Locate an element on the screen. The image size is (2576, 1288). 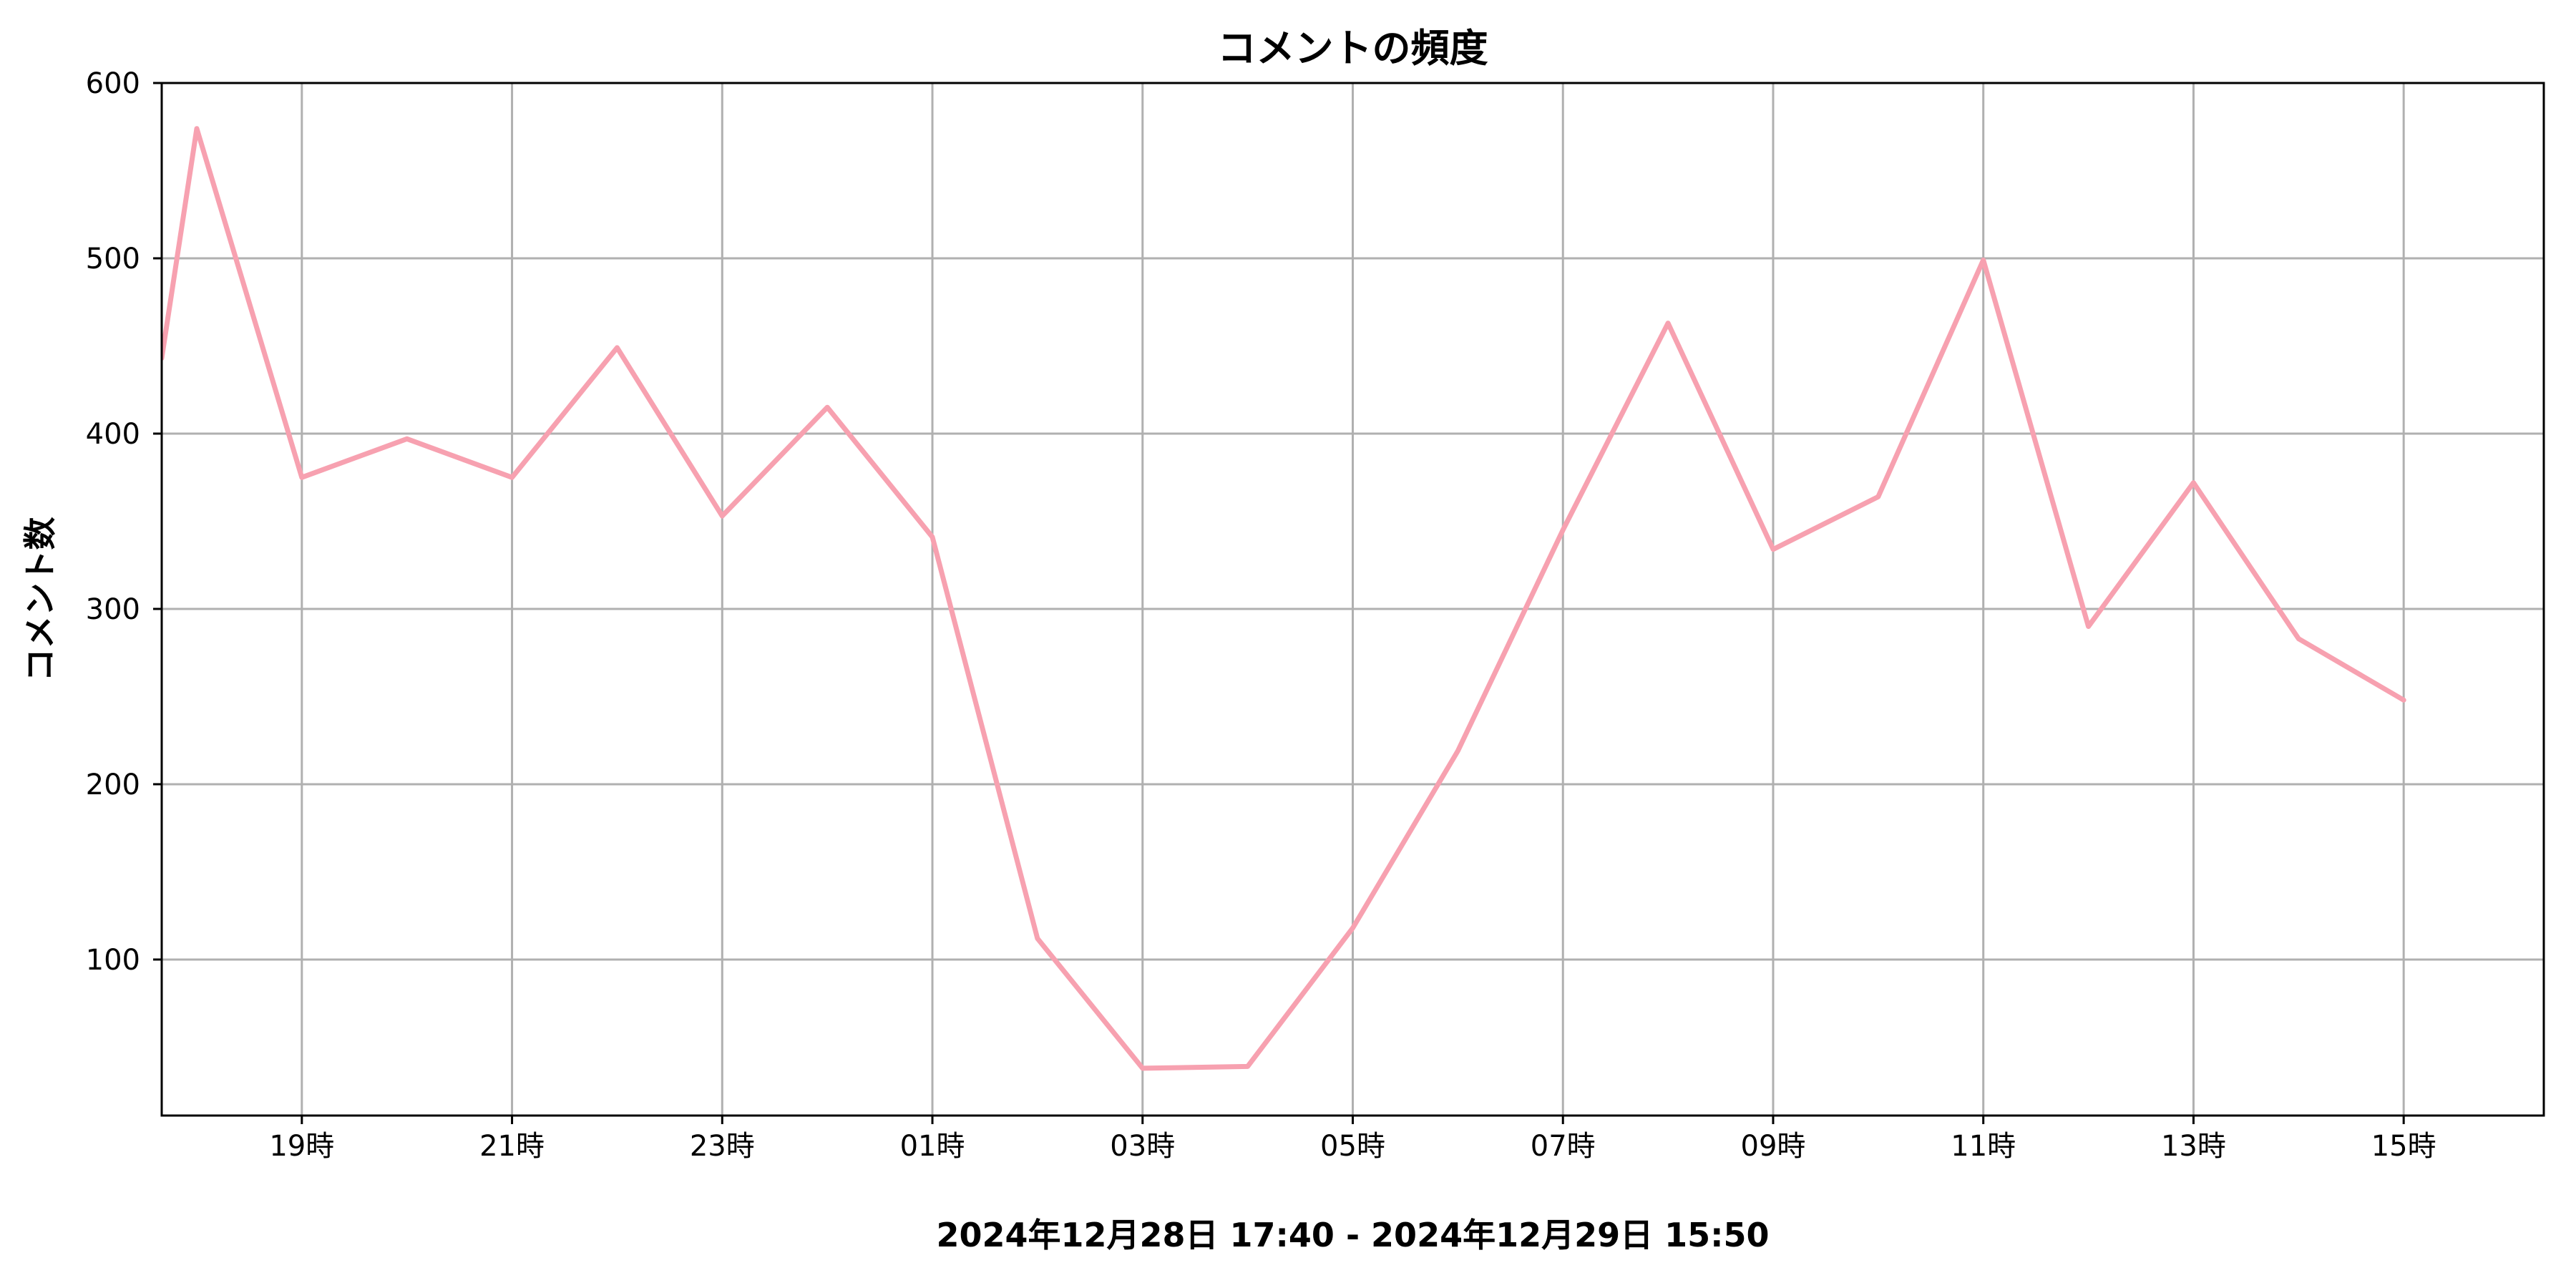
x-tick-label: 07時 is located at coordinates (1563, 1146).